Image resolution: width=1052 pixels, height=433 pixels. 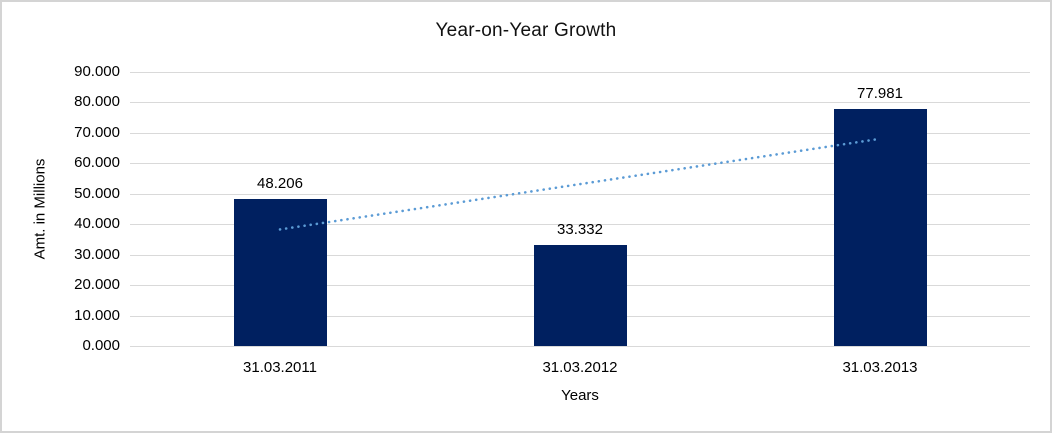 What do you see at coordinates (880, 227) in the screenshot?
I see `bar-31.03.2013` at bounding box center [880, 227].